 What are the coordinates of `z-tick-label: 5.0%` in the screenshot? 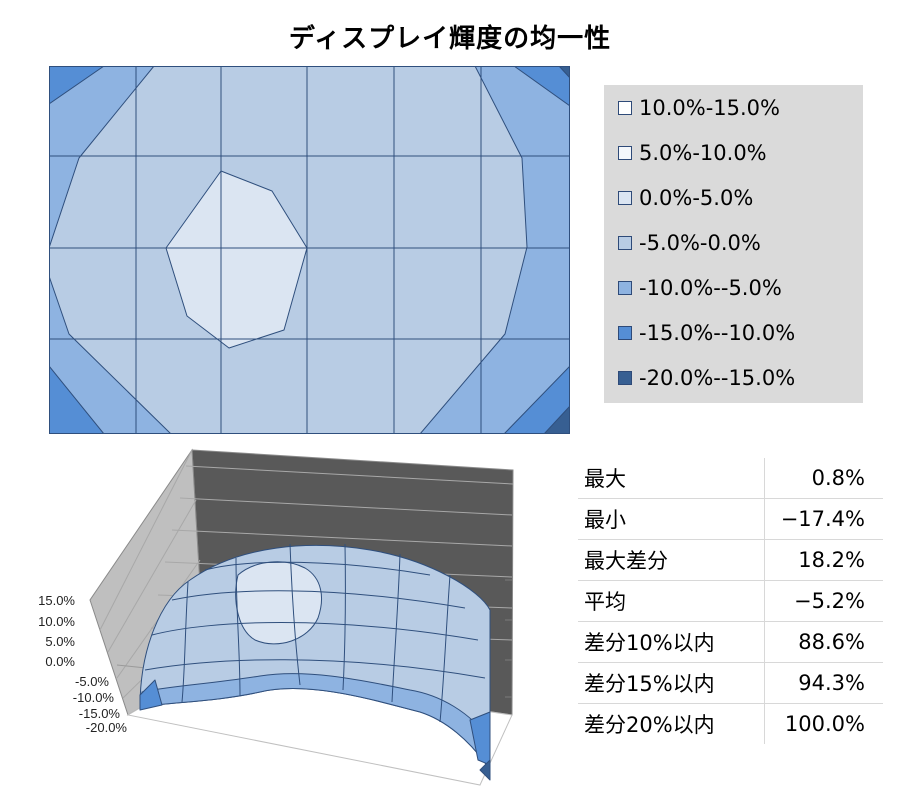 It's located at (60, 641).